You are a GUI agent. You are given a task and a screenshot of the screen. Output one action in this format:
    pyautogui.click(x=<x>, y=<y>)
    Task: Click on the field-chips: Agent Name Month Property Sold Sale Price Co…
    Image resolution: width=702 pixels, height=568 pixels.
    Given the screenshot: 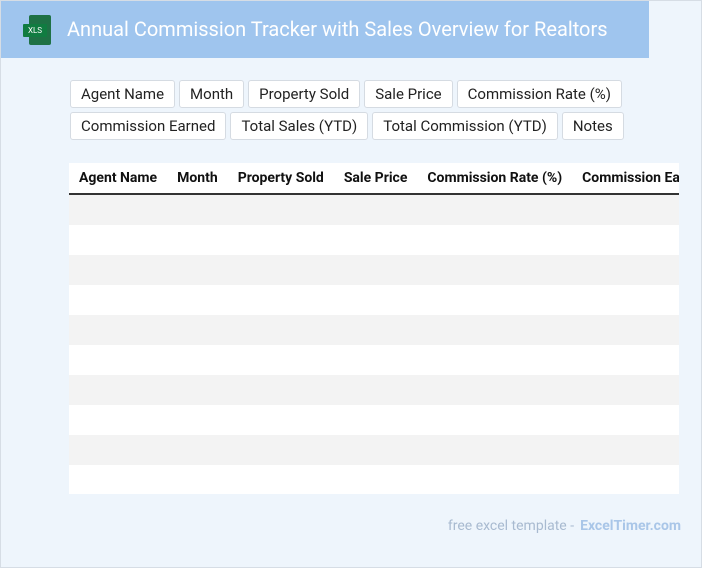 What is the action you would take?
    pyautogui.click(x=350, y=110)
    